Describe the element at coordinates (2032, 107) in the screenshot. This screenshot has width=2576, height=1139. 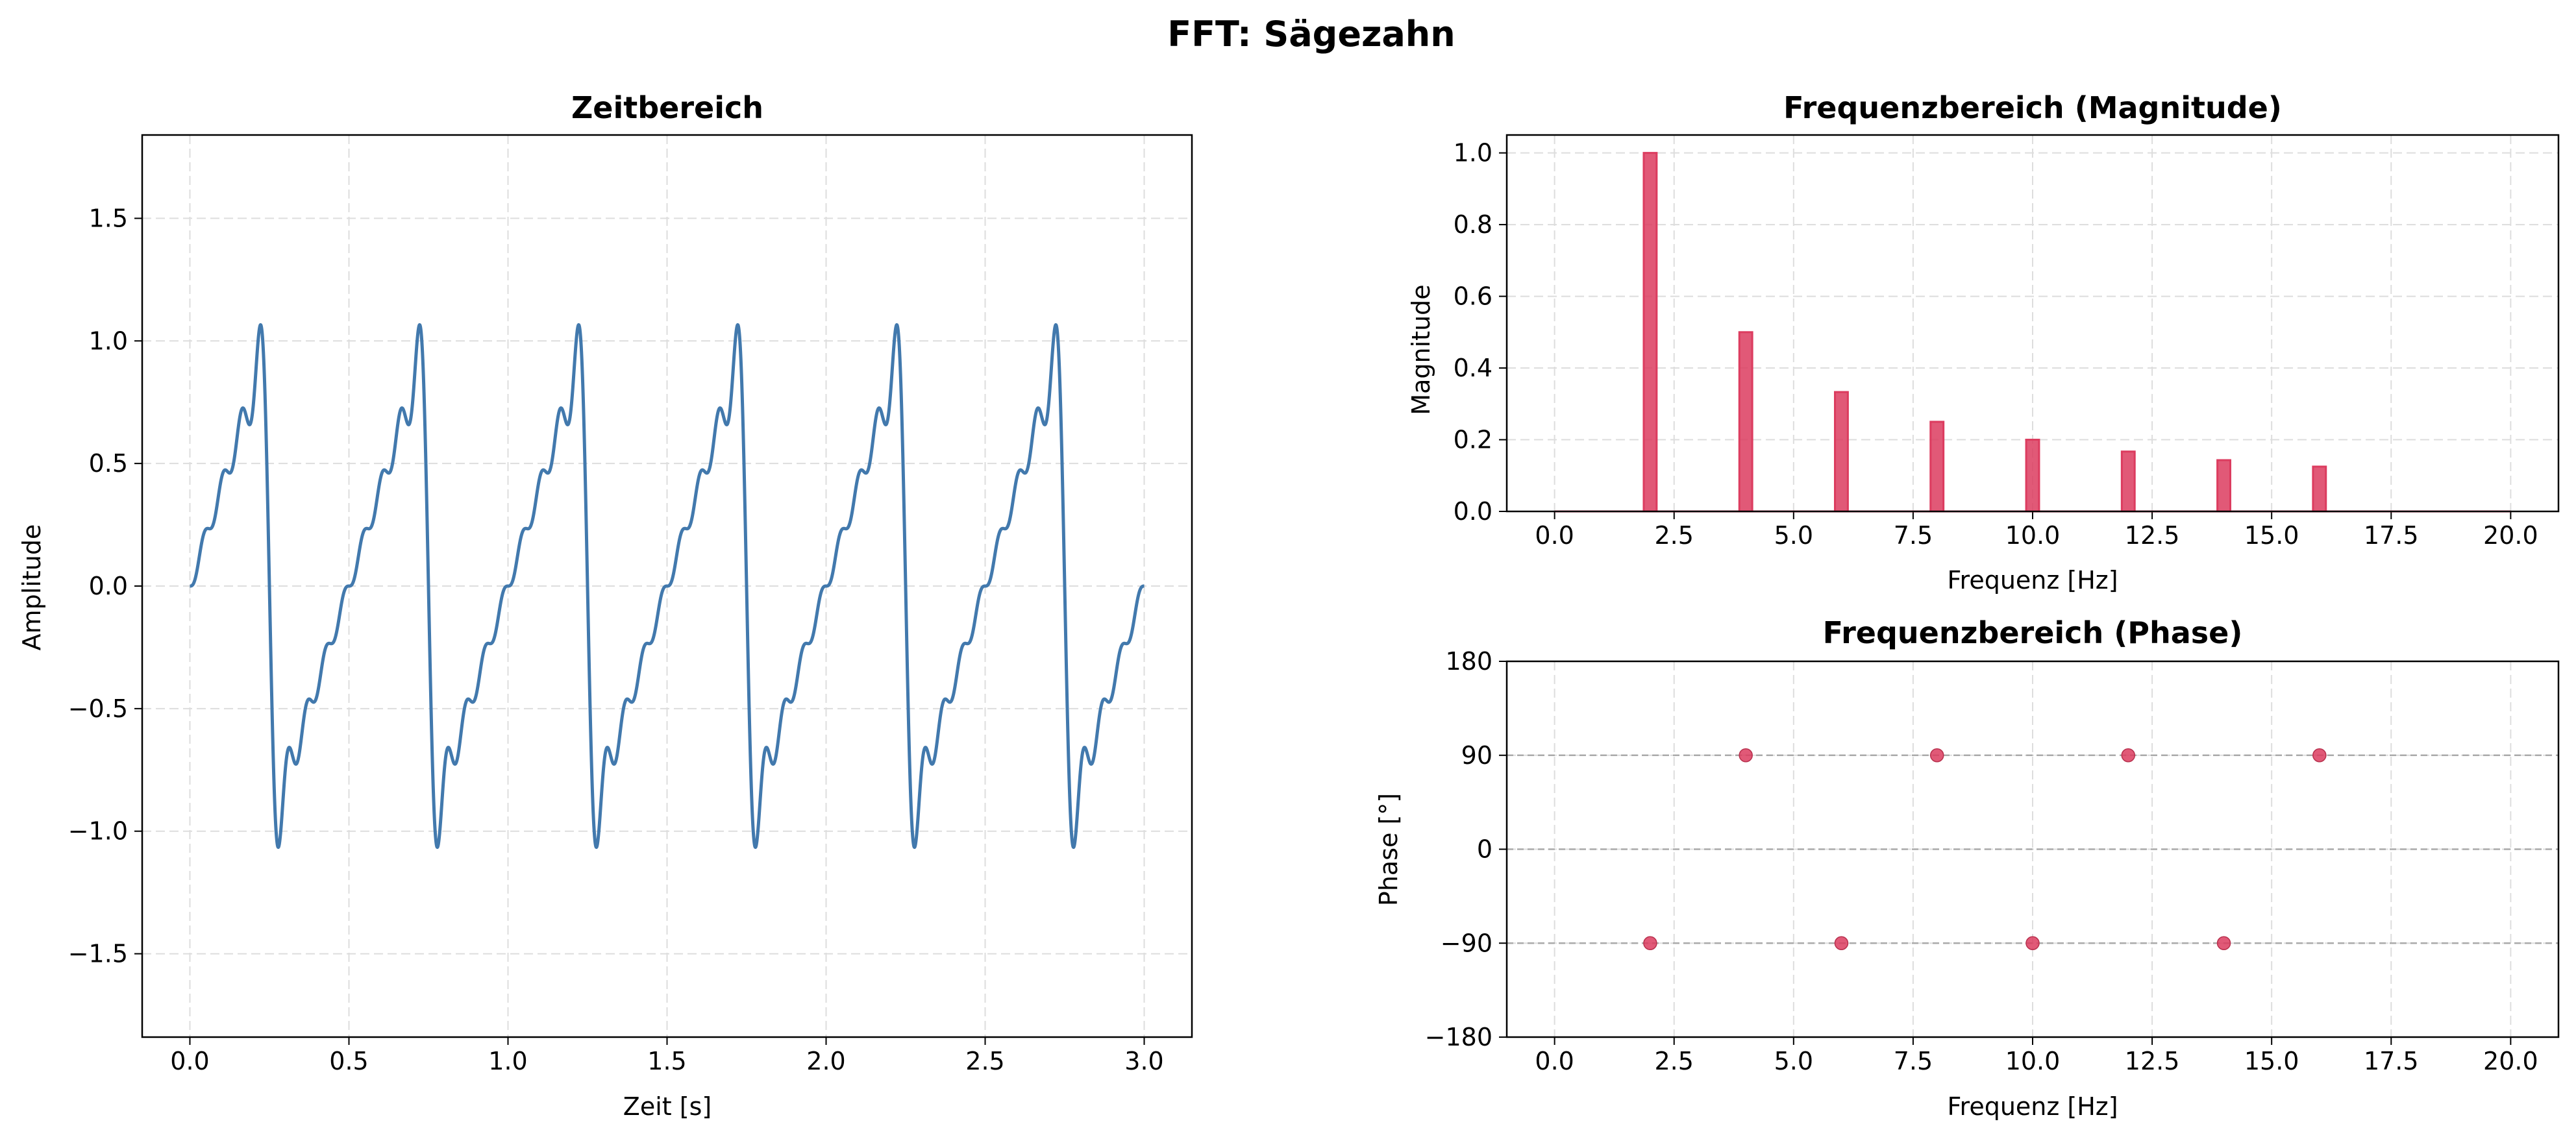
I see `magnitude-plot-title: Frequenzbereich (Magnitude)` at that location.